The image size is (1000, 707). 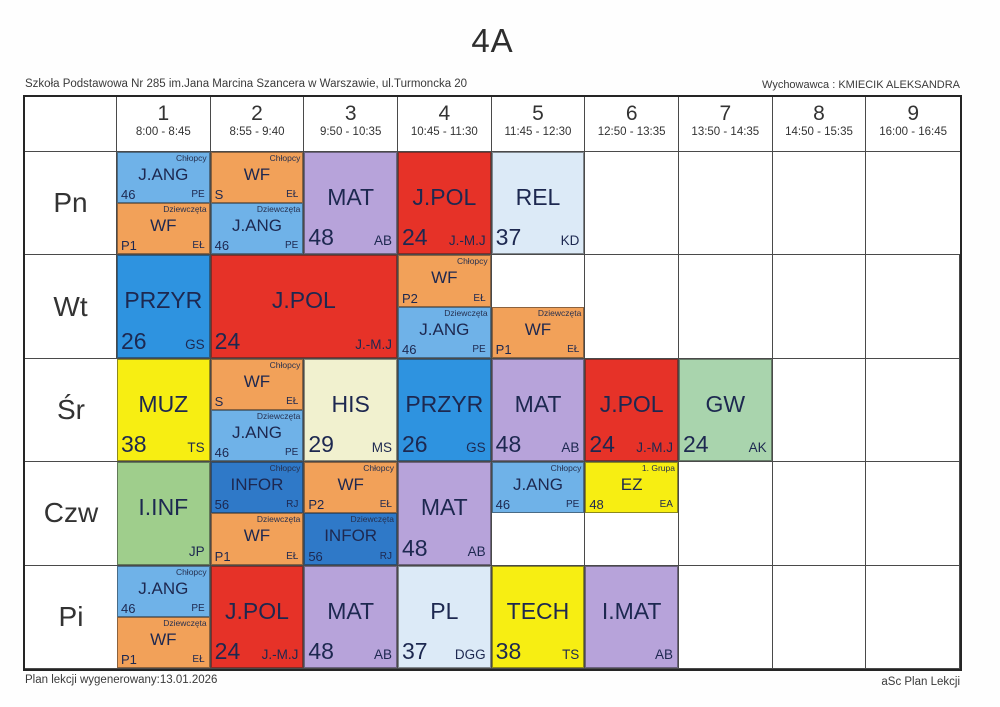 I want to click on lesson-block: Chłopcy WF S EŁ, so click(x=257, y=178).